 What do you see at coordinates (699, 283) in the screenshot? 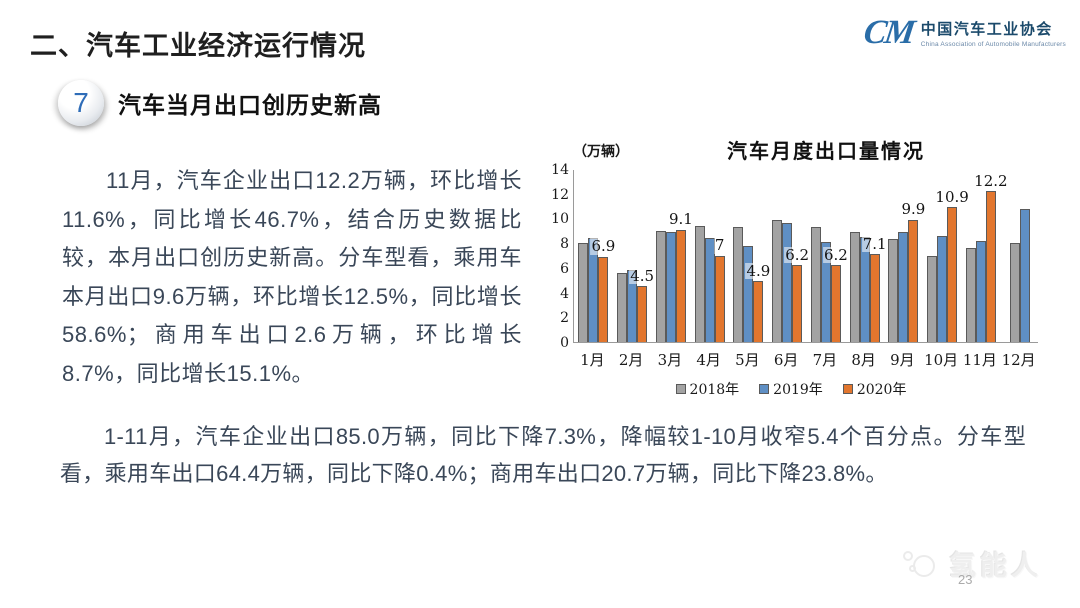
I see `bar-2018年-4月` at bounding box center [699, 283].